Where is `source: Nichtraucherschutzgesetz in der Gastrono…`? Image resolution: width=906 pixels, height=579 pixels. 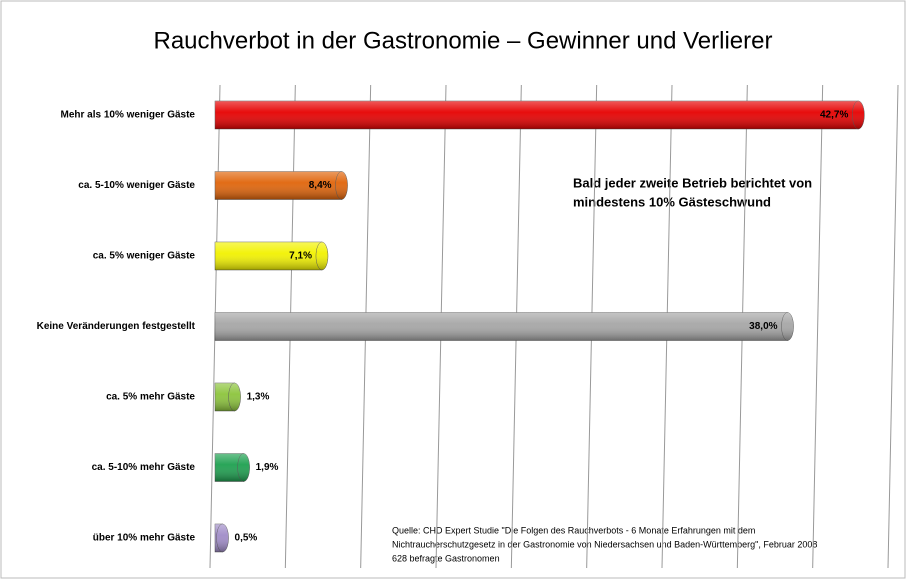 source: Nichtraucherschutzgesetz in der Gastrono… is located at coordinates (604, 544).